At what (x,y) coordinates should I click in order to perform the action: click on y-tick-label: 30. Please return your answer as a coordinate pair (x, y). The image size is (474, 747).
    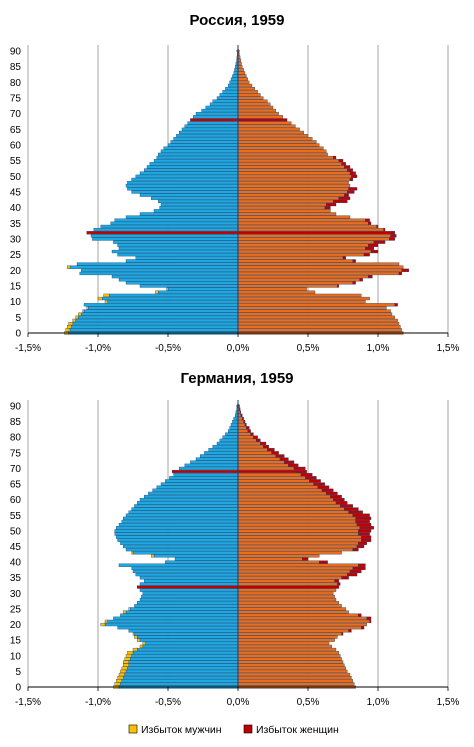
    Looking at the image, I should click on (16, 240).